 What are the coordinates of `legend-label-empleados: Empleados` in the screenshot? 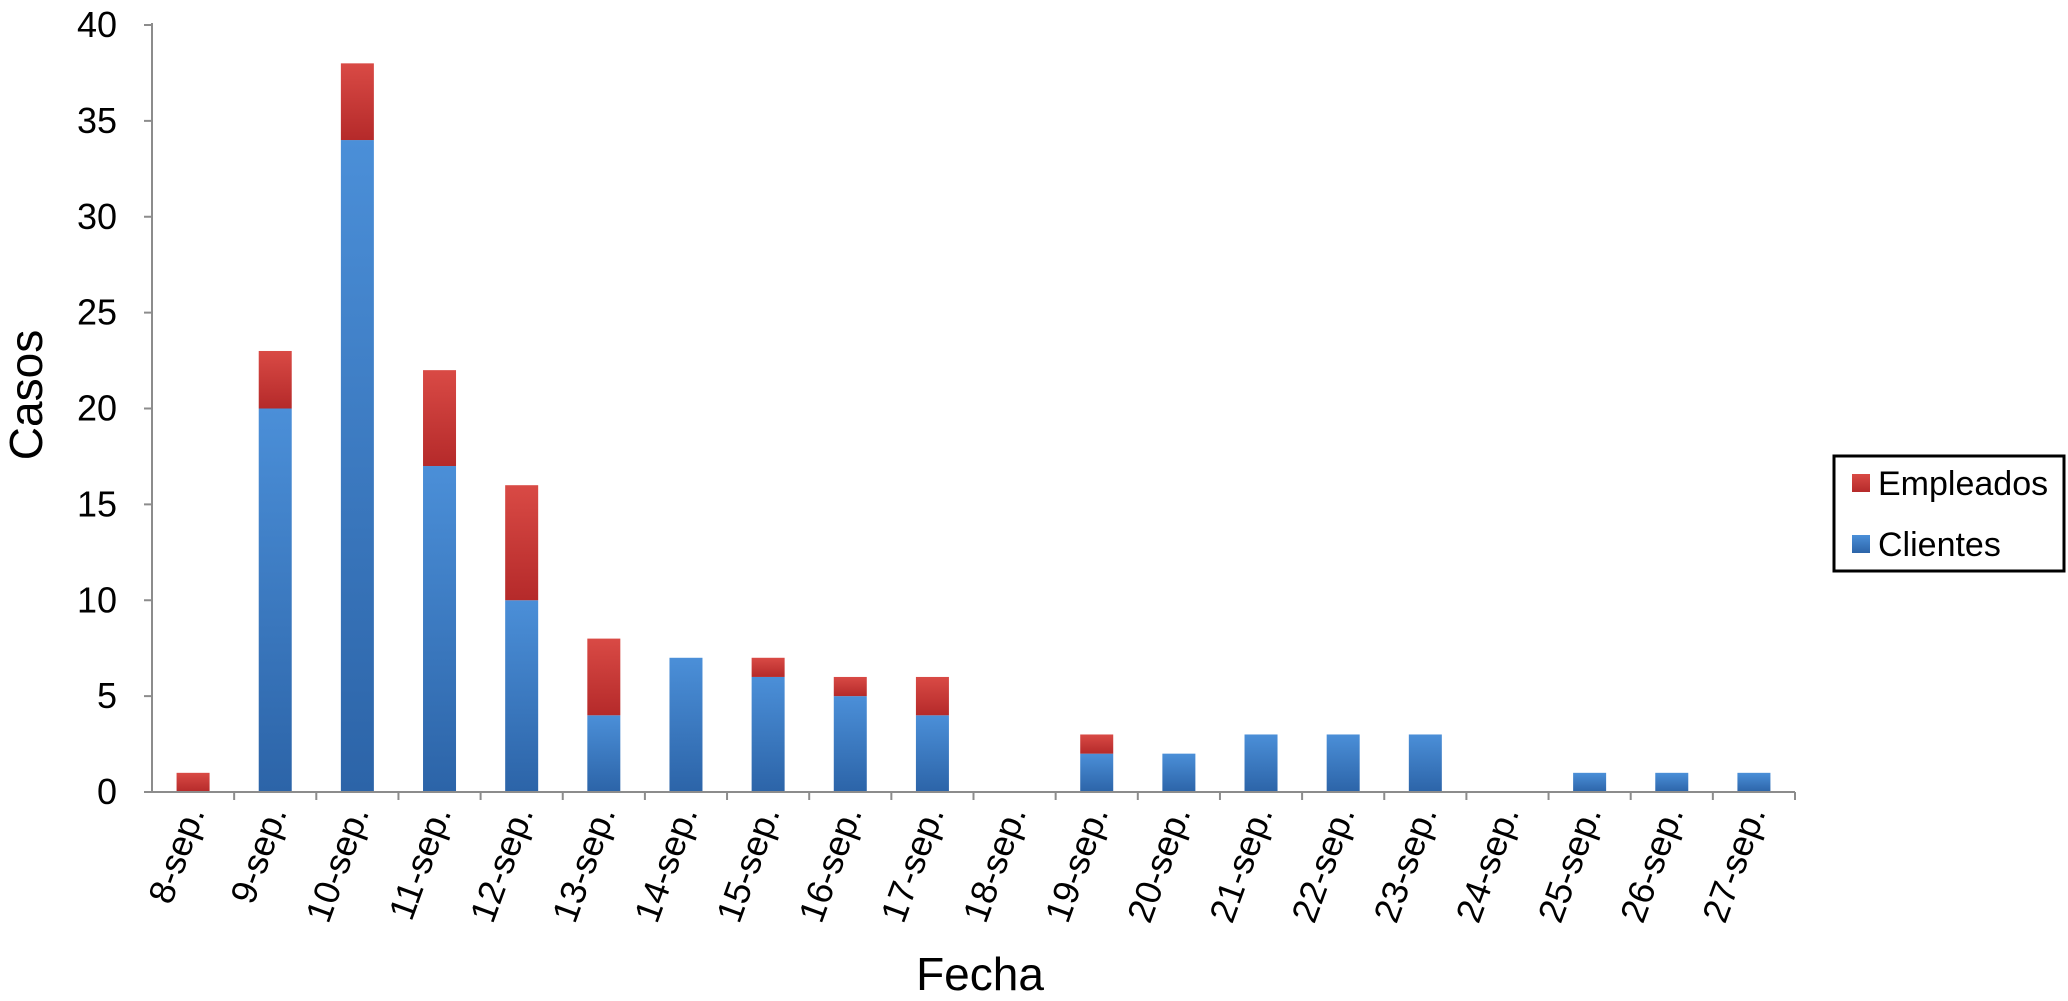 It's located at (1963, 484).